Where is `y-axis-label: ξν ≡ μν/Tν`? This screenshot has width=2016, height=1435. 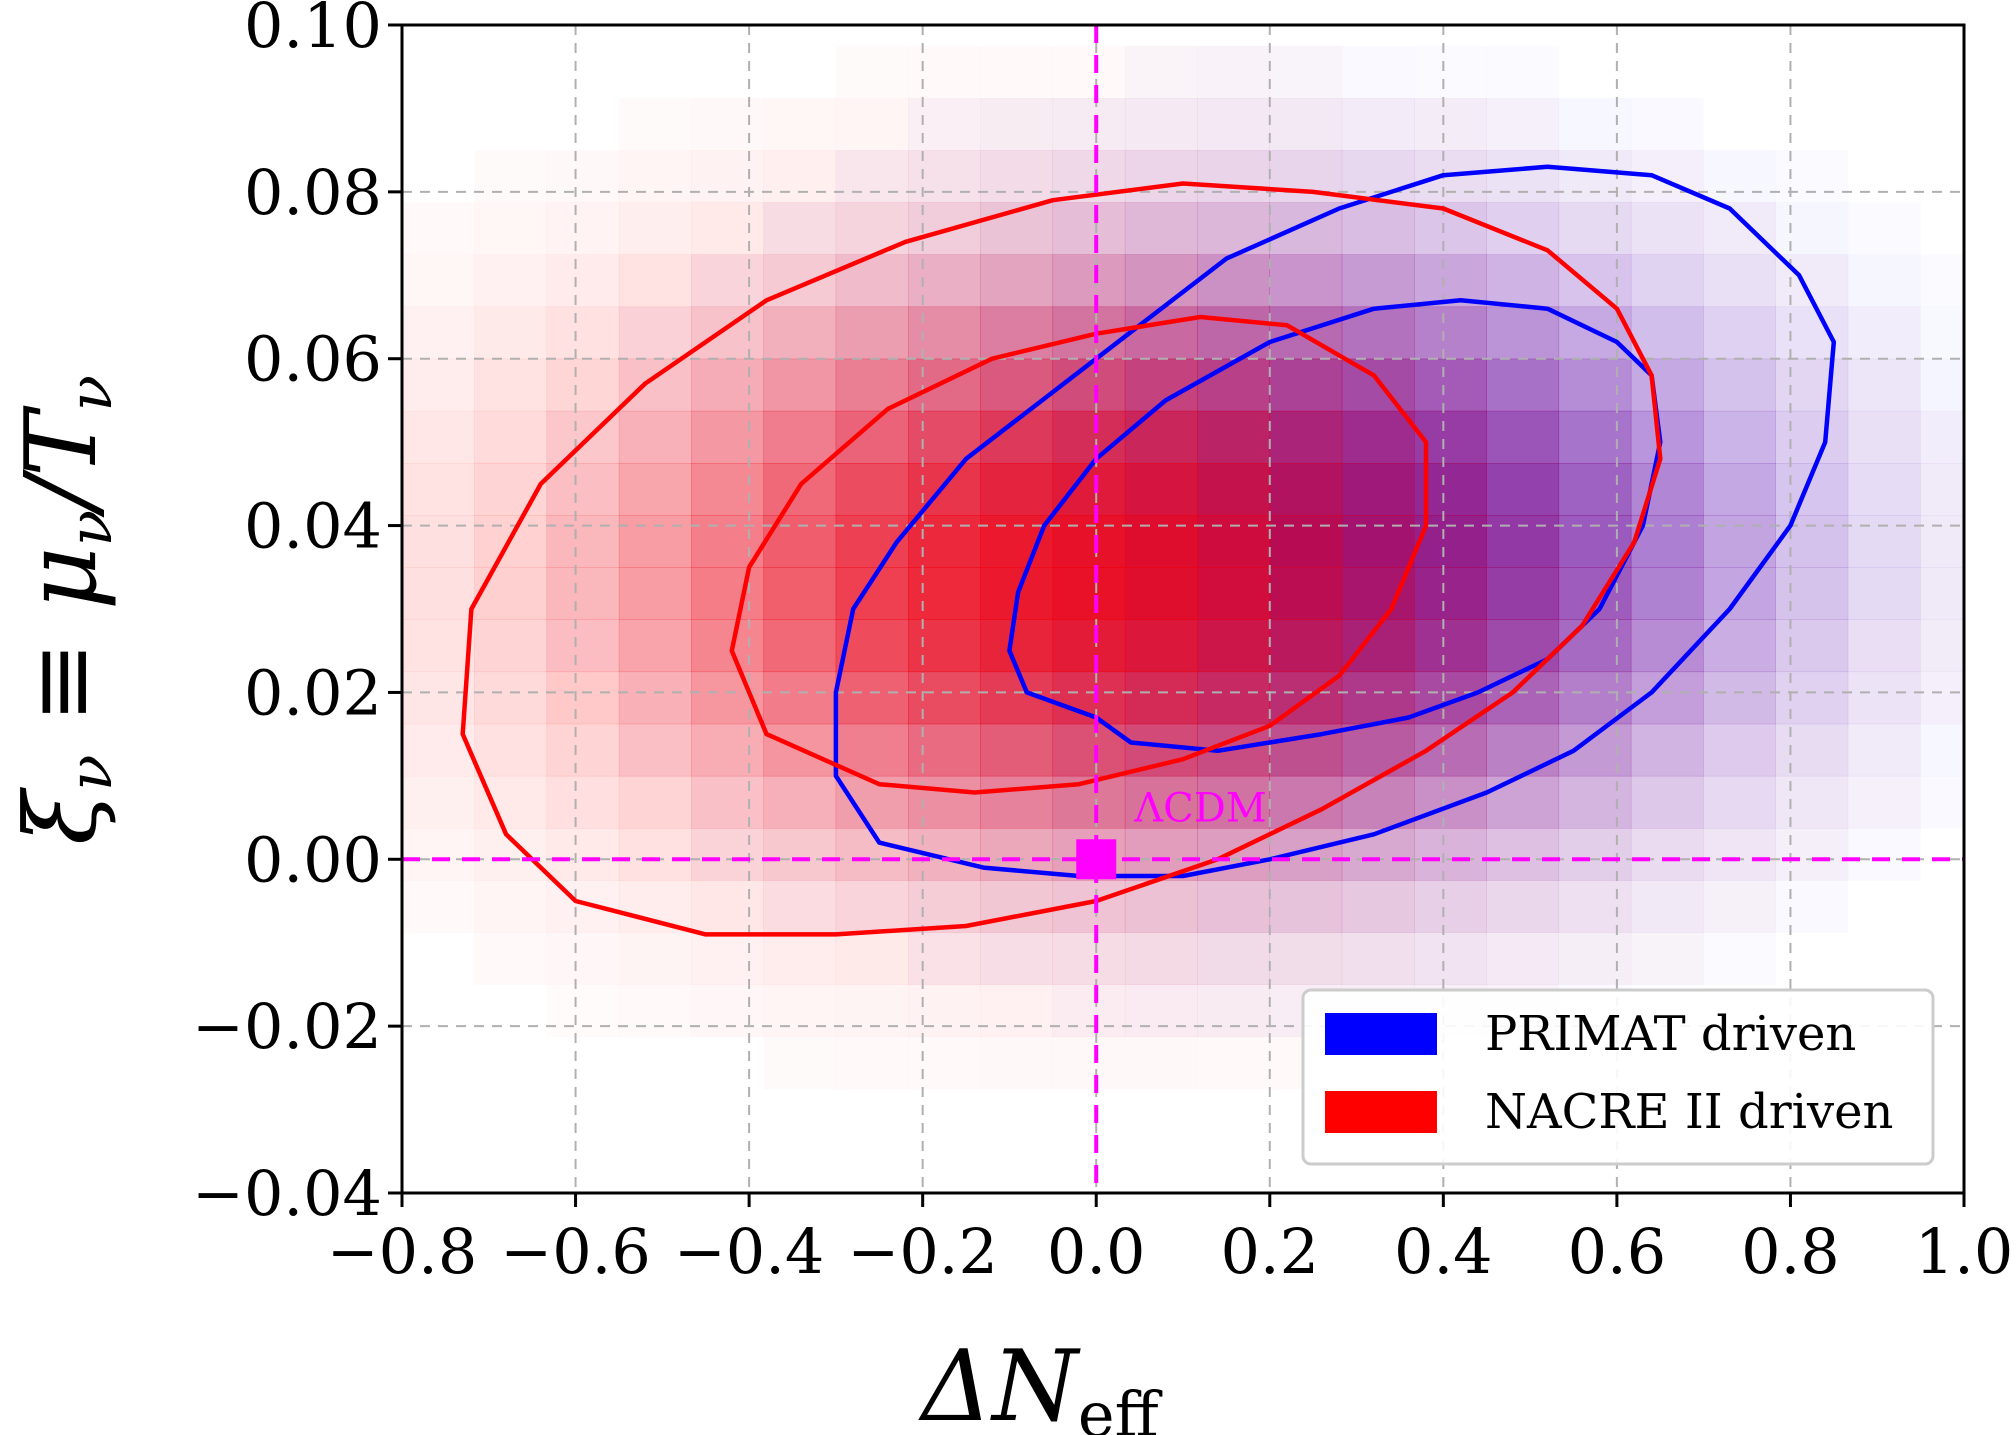 y-axis-label: ξν ≡ μν/Tν is located at coordinates (65, 610).